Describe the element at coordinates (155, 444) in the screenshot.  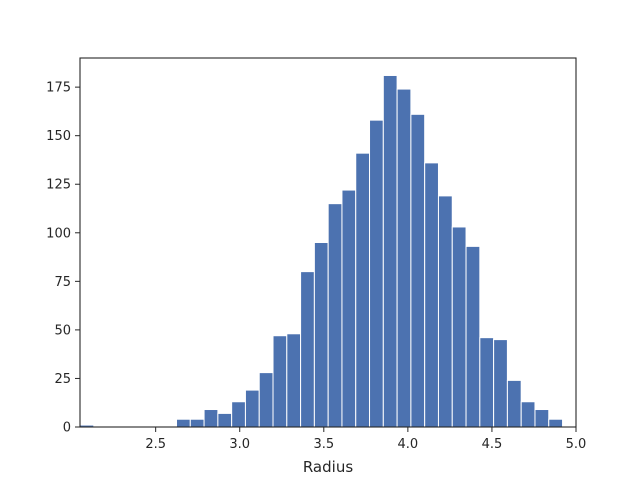
I see `x-tick-label: 2.5` at that location.